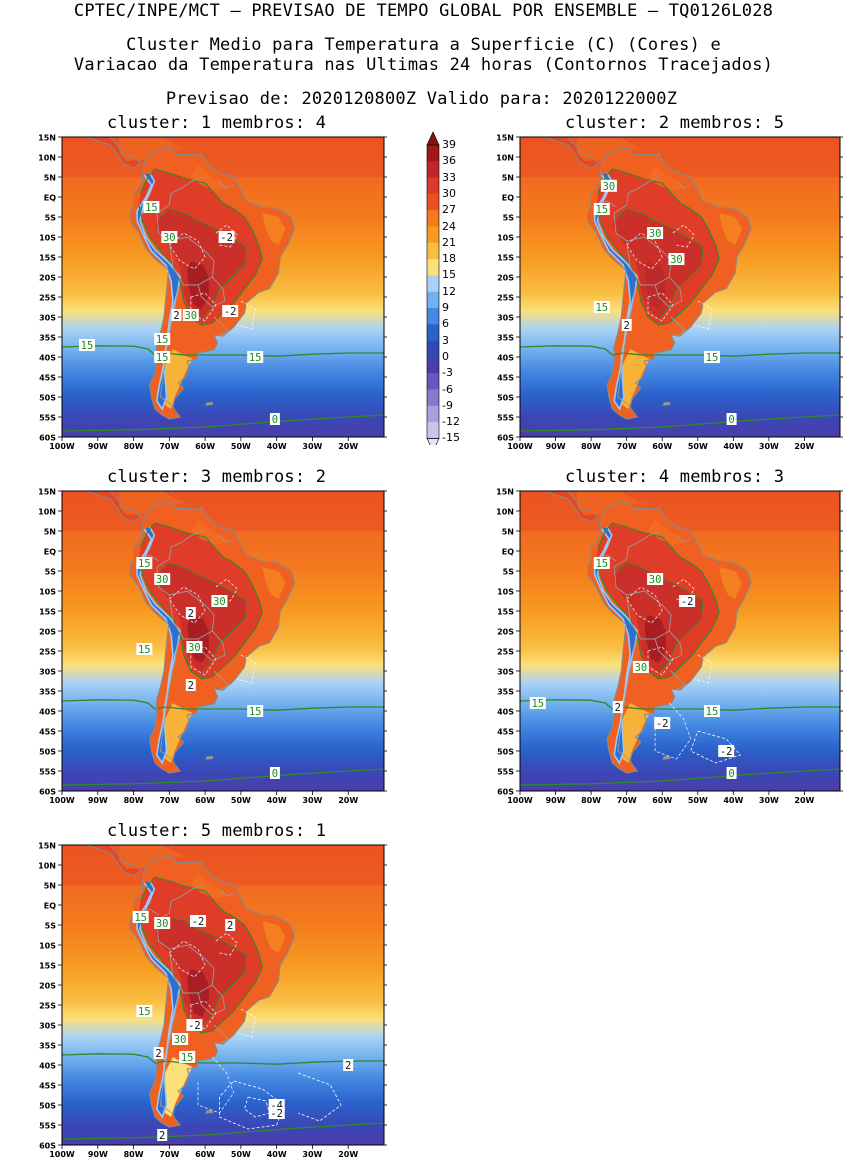 The width and height of the screenshot is (847, 1158). Describe the element at coordinates (451, 438) in the screenshot. I see `colorbar-label: -15` at that location.